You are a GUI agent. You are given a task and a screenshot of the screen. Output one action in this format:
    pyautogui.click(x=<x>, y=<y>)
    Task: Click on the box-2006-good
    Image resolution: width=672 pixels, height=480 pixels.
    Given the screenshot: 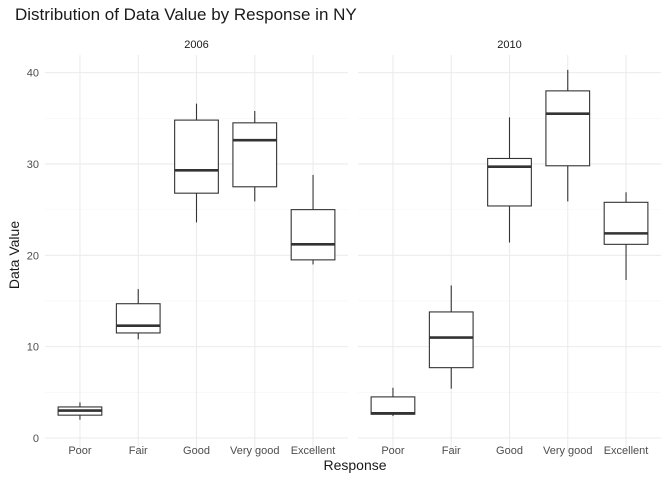 What is the action you would take?
    pyautogui.click(x=196, y=156)
    